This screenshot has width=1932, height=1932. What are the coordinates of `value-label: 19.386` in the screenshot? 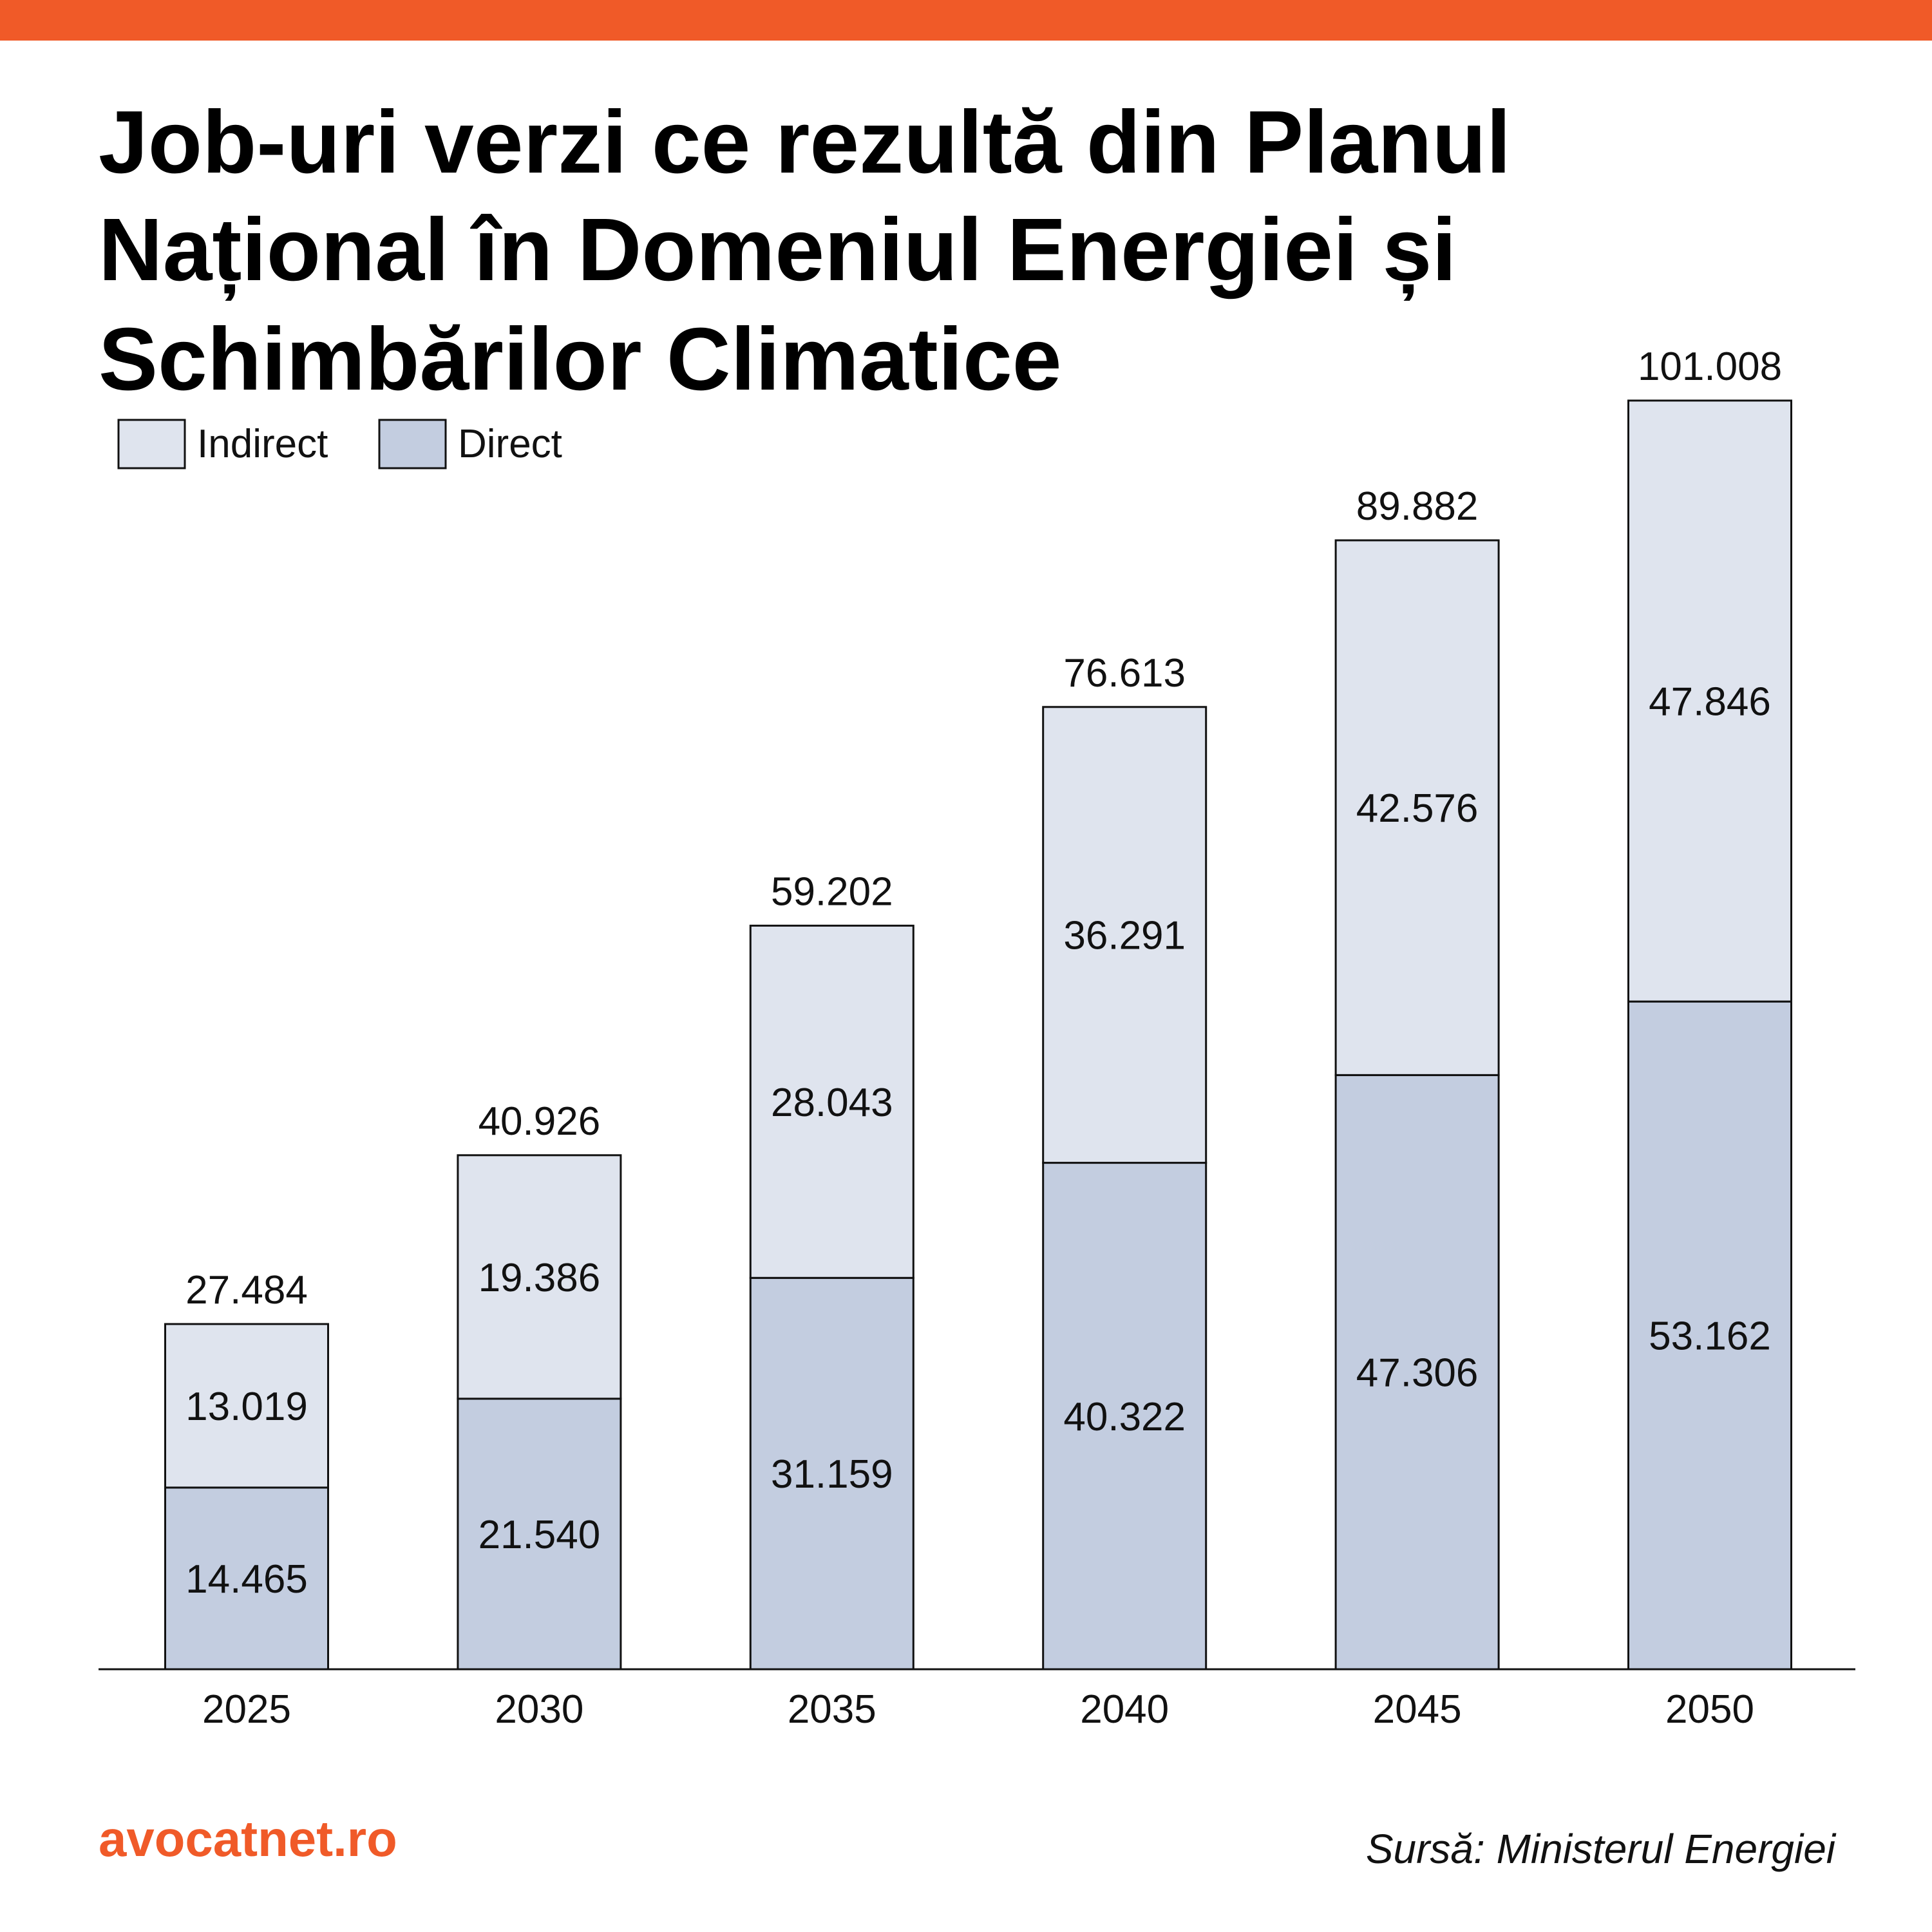 It's located at (539, 1278).